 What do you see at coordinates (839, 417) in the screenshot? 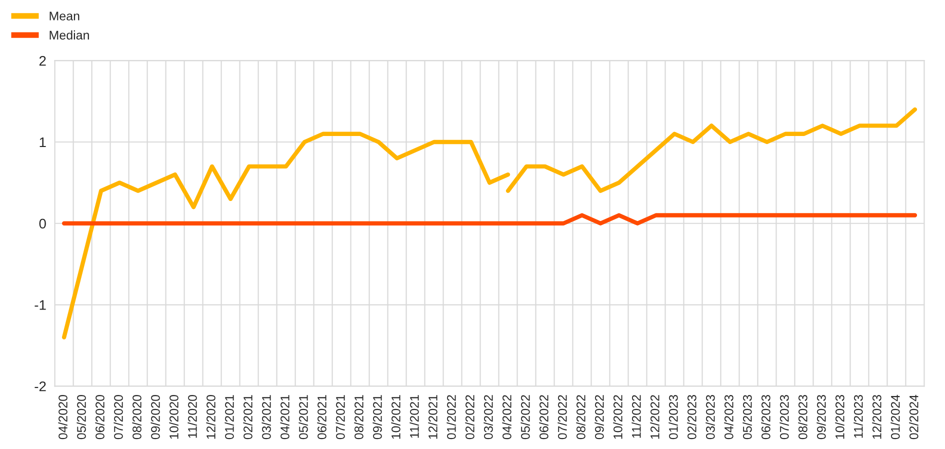
I see `x-tick-label: 10/2023` at bounding box center [839, 417].